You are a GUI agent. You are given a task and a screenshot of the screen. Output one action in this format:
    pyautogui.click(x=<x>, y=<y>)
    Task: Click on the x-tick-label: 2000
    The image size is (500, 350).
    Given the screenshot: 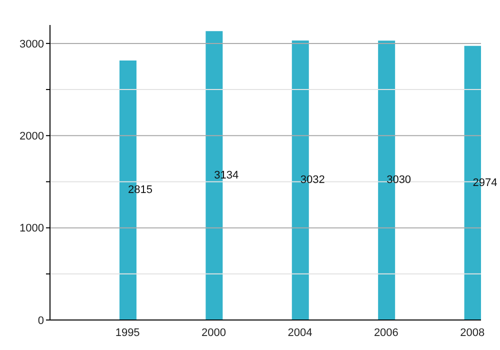 What is the action you would take?
    pyautogui.click(x=214, y=332)
    